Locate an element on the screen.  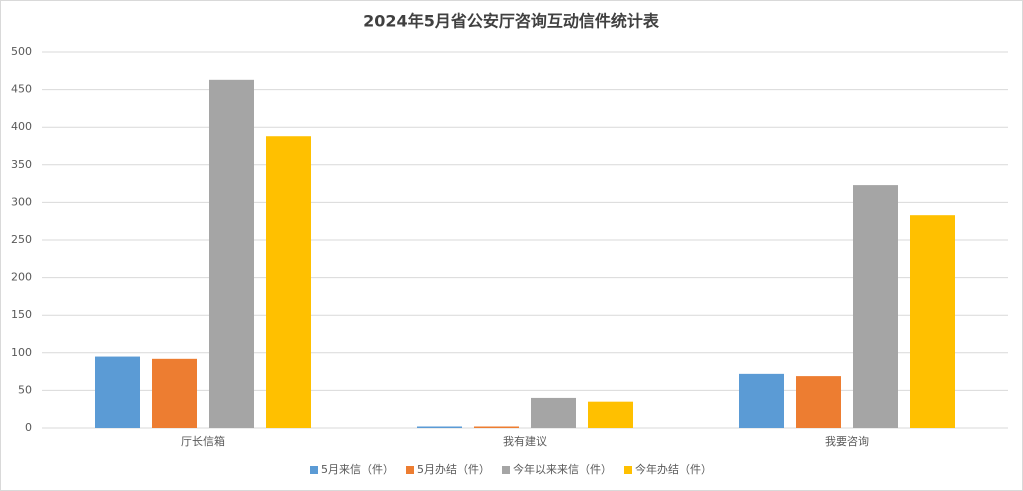
y-tick-label: 200 is located at coordinates (21, 277).